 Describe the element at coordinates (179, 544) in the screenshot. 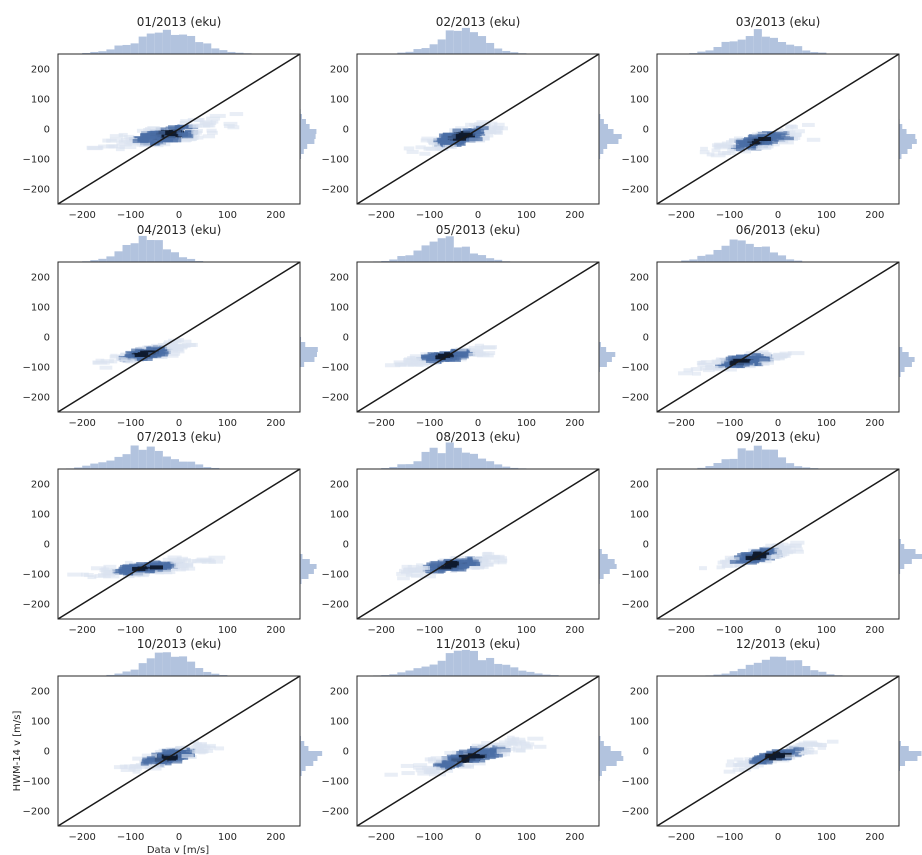

I see `reference-line` at that location.